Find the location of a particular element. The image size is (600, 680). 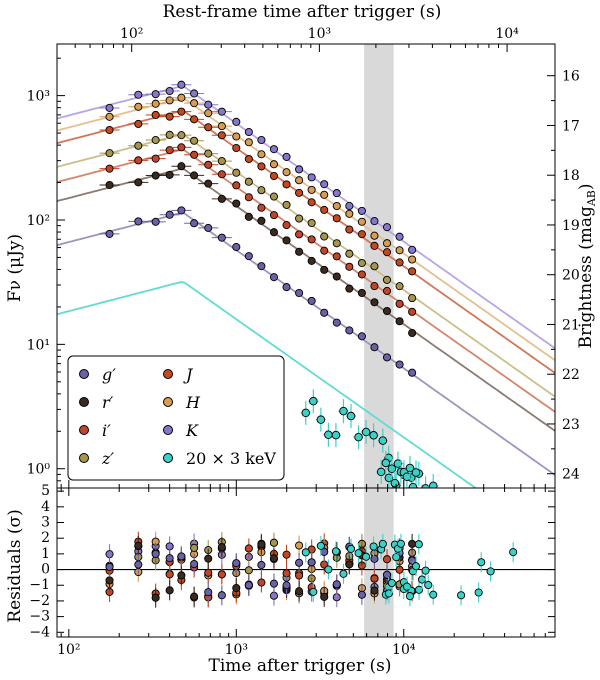

residual-points is located at coordinates (311, 569).